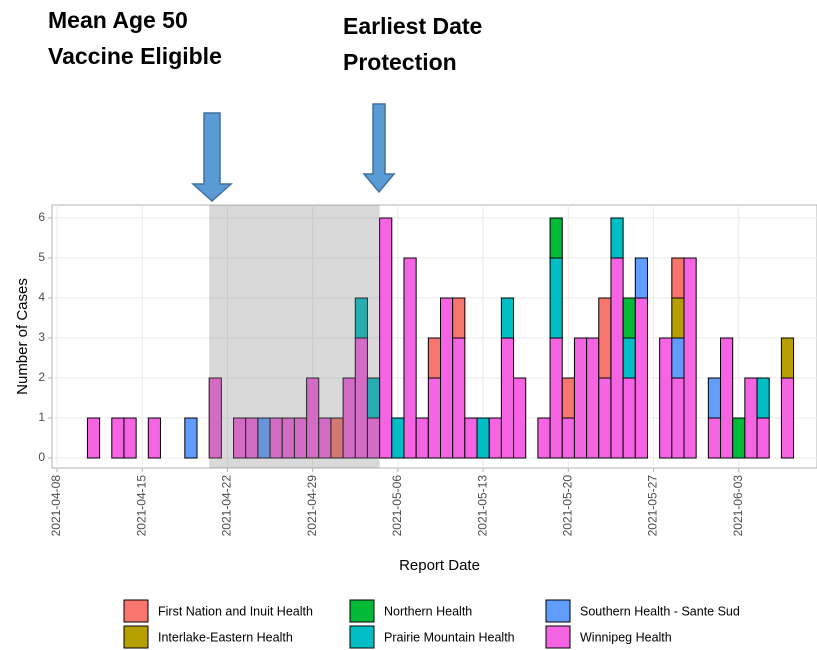 Image resolution: width=817 pixels, height=650 pixels. What do you see at coordinates (412, 26) in the screenshot?
I see `annotation: Earliest Date` at bounding box center [412, 26].